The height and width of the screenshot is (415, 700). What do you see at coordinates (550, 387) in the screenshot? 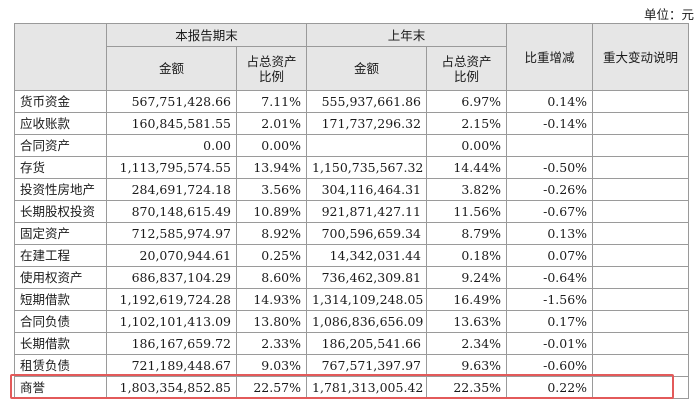
I see `row-ratio-change-cell: 0.22%` at bounding box center [550, 387].